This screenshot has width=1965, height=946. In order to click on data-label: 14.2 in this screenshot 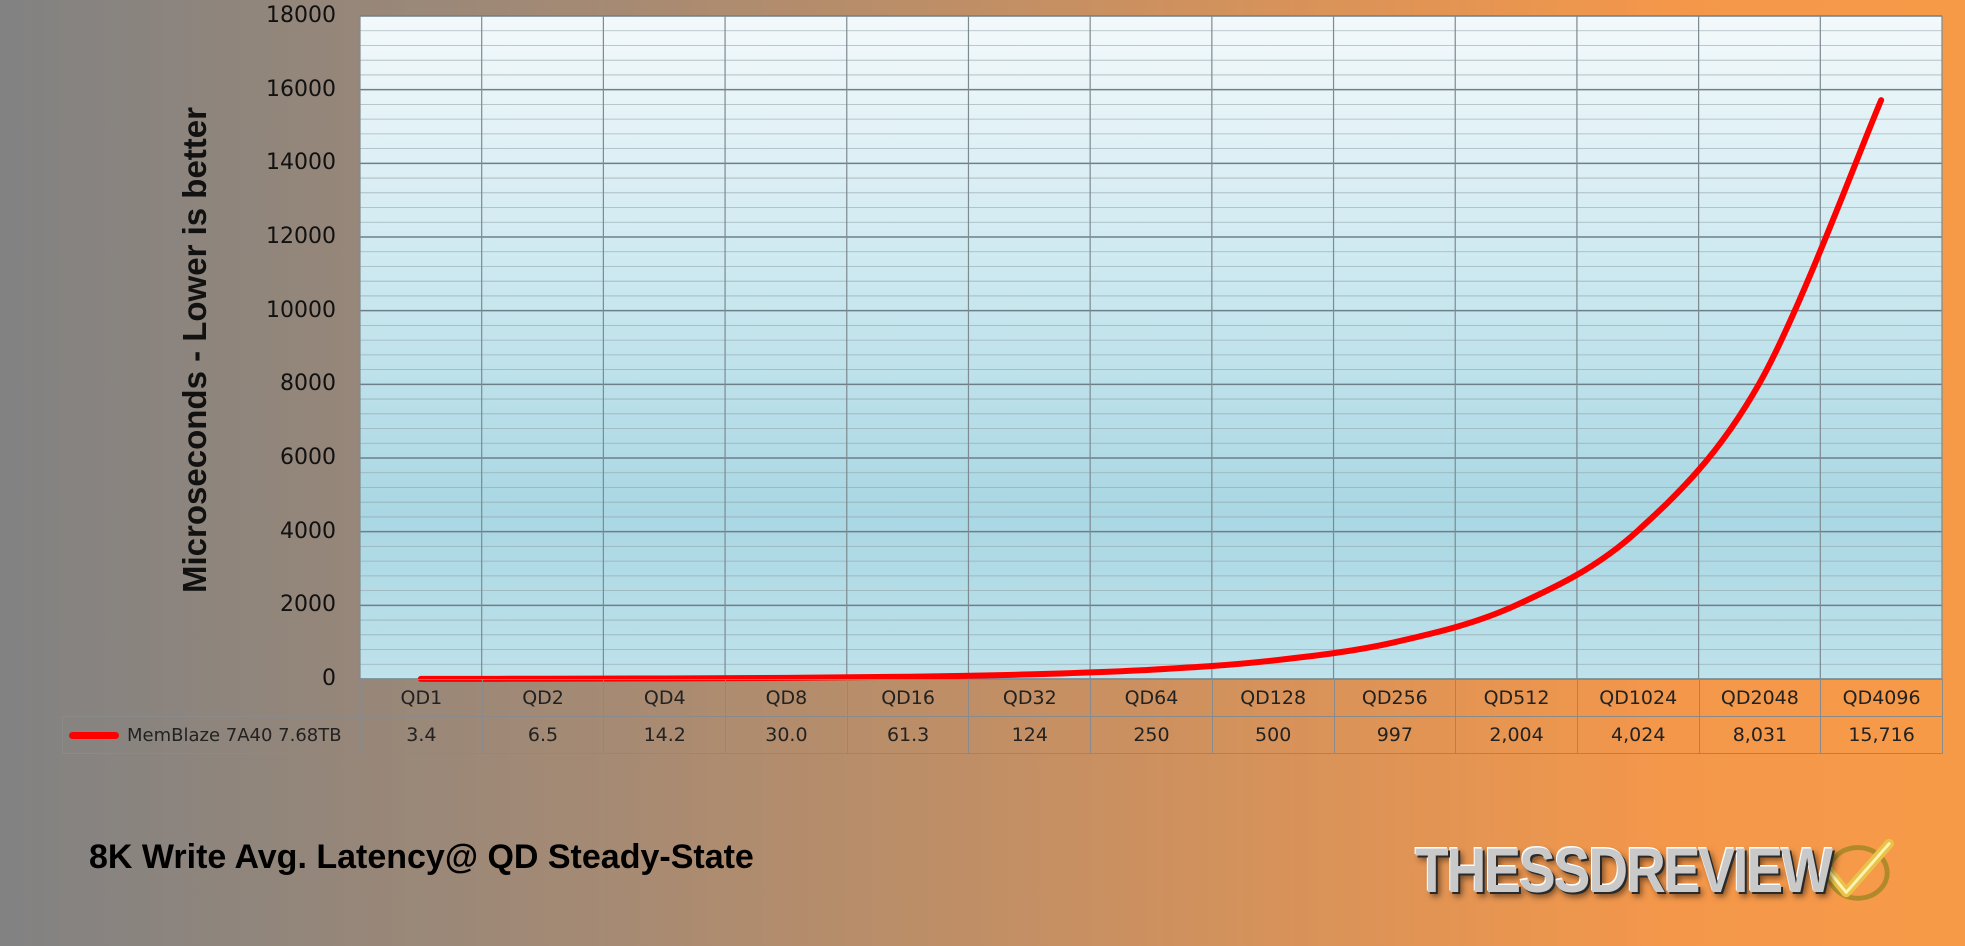, I will do `click(665, 735)`.